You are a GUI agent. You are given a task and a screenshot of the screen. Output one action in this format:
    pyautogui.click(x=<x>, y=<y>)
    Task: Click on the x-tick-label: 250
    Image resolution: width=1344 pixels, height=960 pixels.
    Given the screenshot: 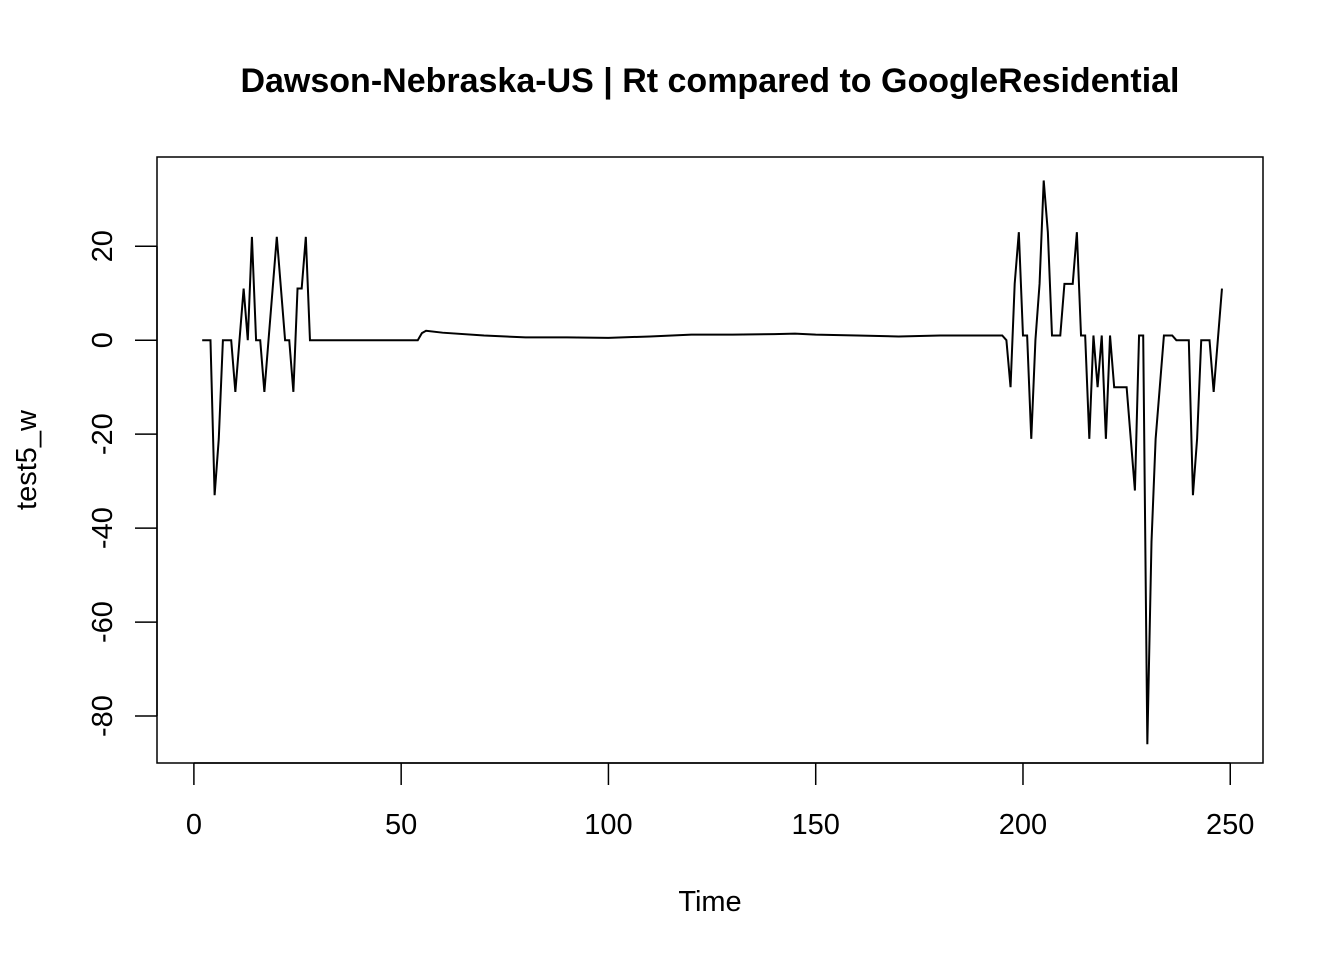 What is the action you would take?
    pyautogui.click(x=1230, y=825)
    